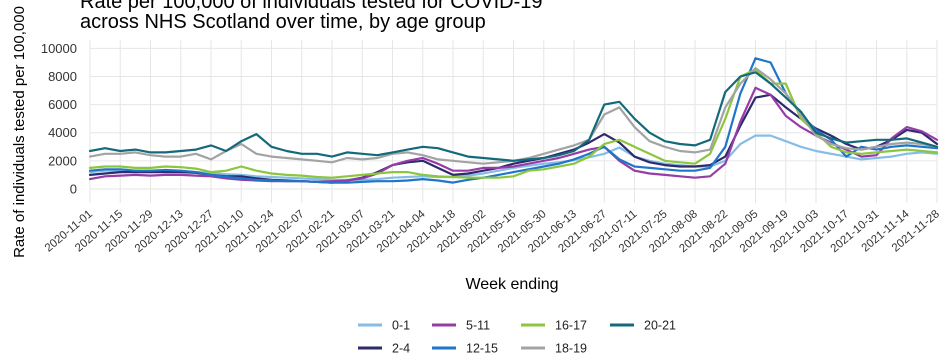 The height and width of the screenshot is (364, 950). I want to click on legend-label-0-1: 0-1, so click(401, 326).